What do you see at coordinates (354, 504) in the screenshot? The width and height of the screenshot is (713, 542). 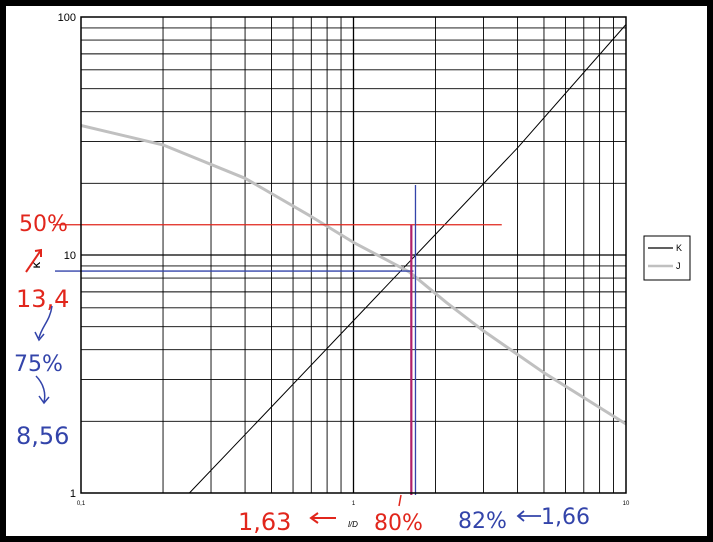 I see `x-tick-label: 1` at bounding box center [354, 504].